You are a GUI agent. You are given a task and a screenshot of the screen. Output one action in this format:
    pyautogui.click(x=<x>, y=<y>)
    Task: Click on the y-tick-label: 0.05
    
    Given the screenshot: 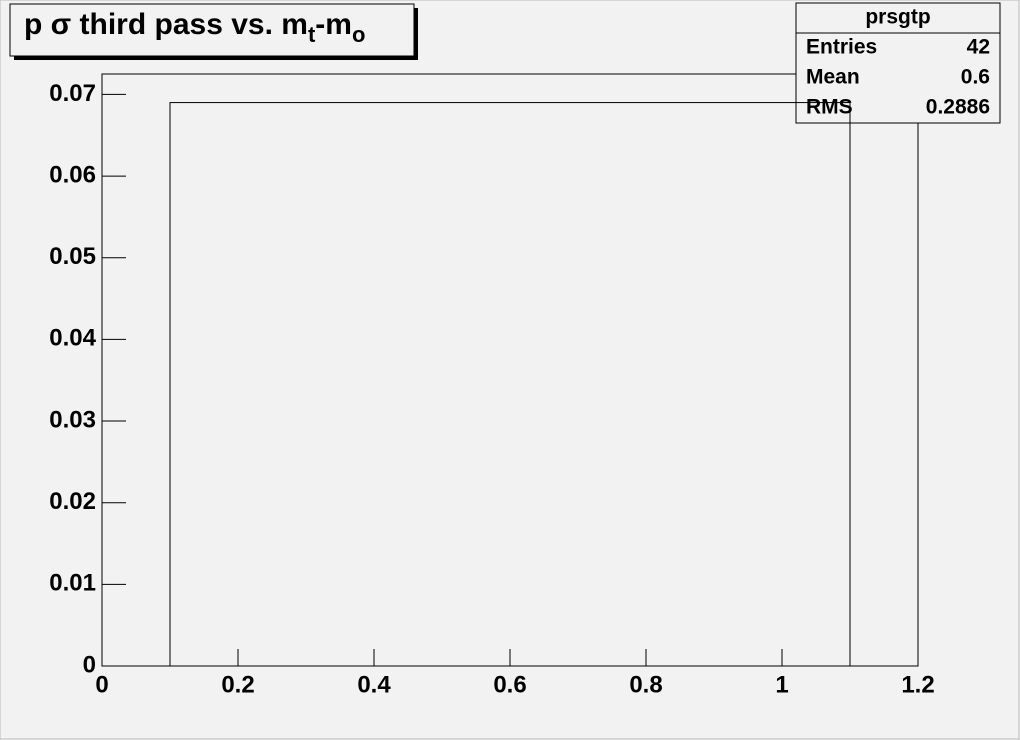 What is the action you would take?
    pyautogui.click(x=72, y=256)
    